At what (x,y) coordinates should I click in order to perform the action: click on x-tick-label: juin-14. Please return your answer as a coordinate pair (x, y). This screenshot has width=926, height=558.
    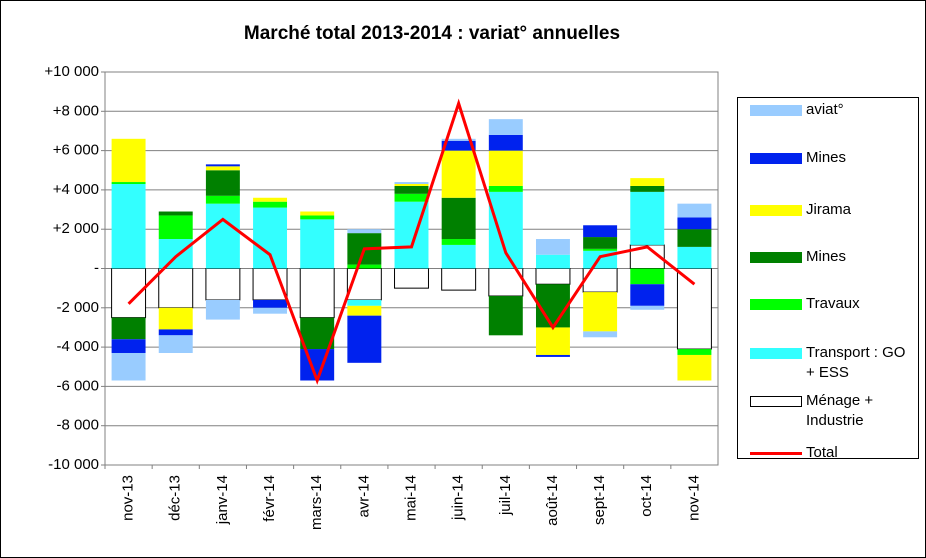
    Looking at the image, I should click on (458, 498).